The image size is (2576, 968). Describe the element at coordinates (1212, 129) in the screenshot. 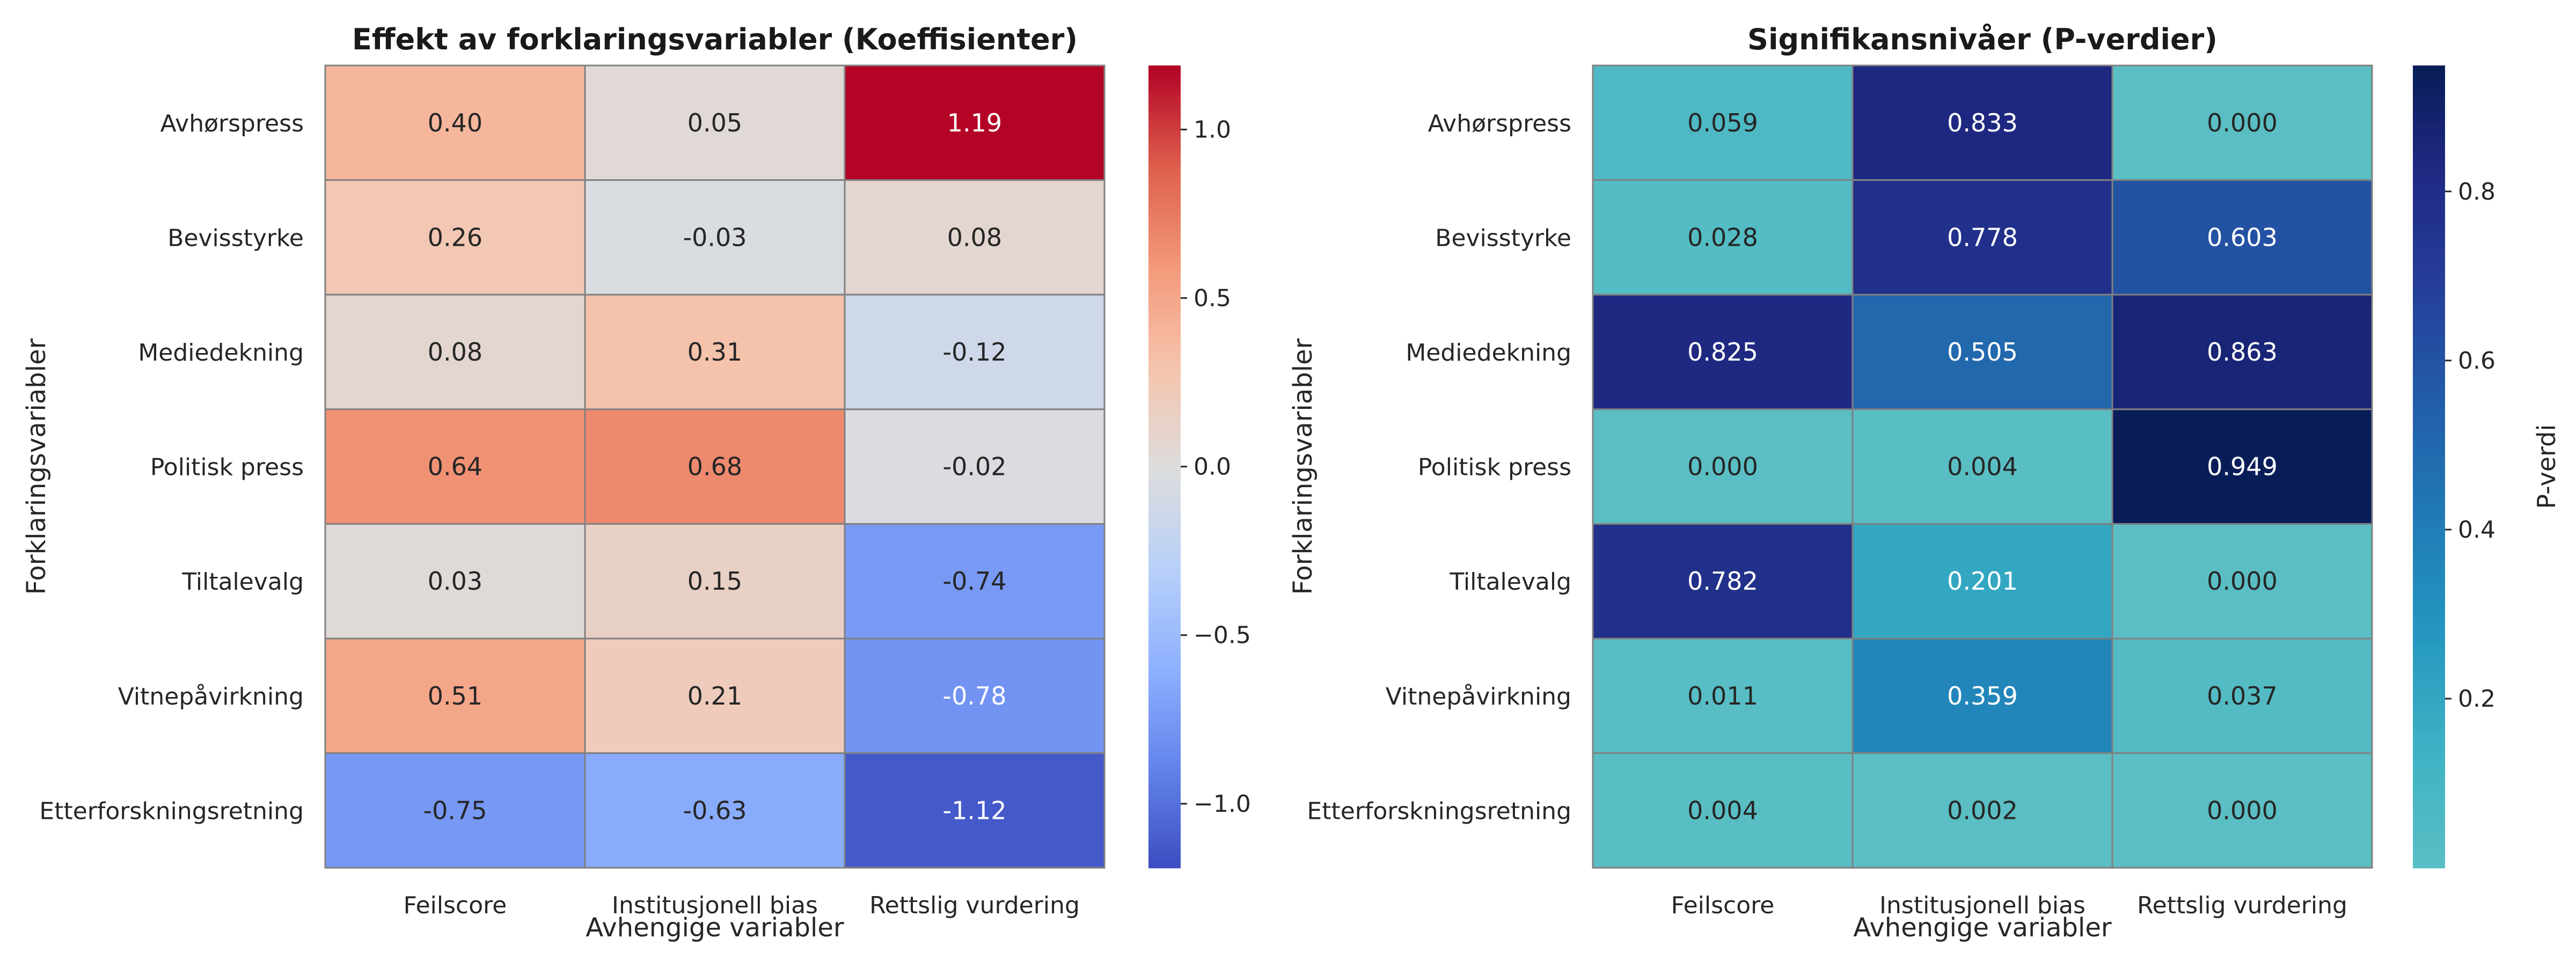

I see `colorbar-tick-label: 1.0` at that location.